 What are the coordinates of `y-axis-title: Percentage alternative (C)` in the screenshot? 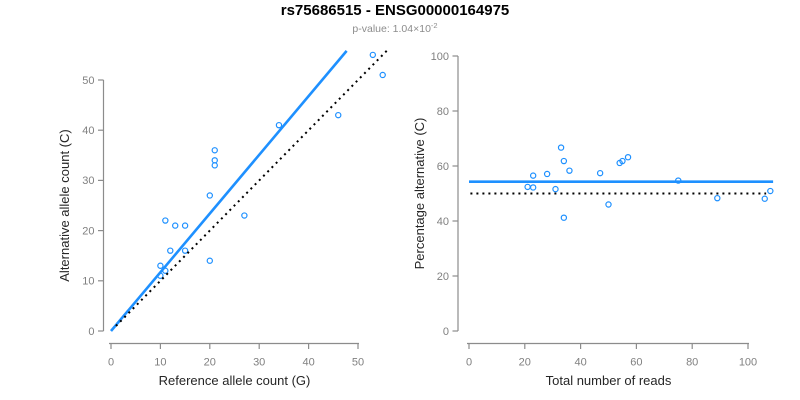 It's located at (419, 194).